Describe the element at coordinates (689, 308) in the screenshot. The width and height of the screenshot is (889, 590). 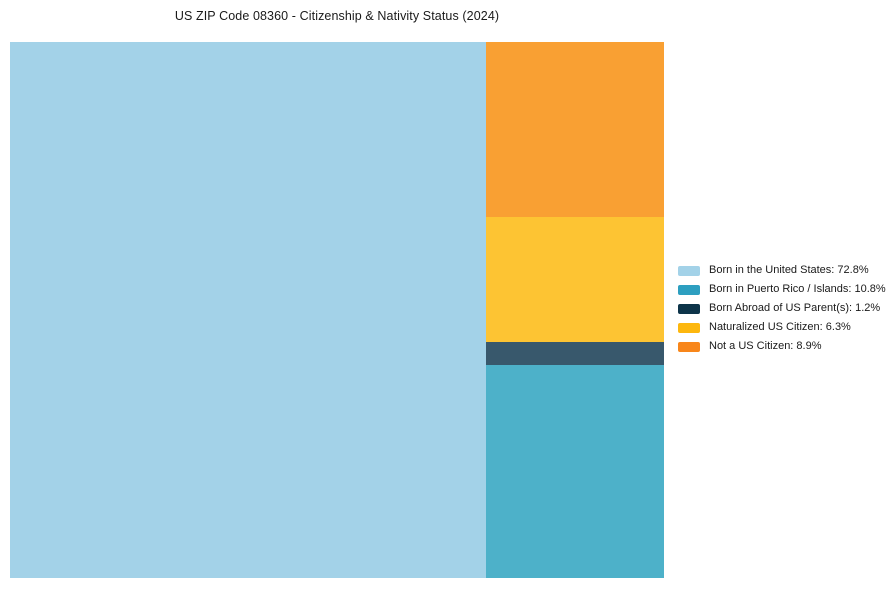
I see `legend-swatch-born-abroad-of-us-parent-s` at that location.